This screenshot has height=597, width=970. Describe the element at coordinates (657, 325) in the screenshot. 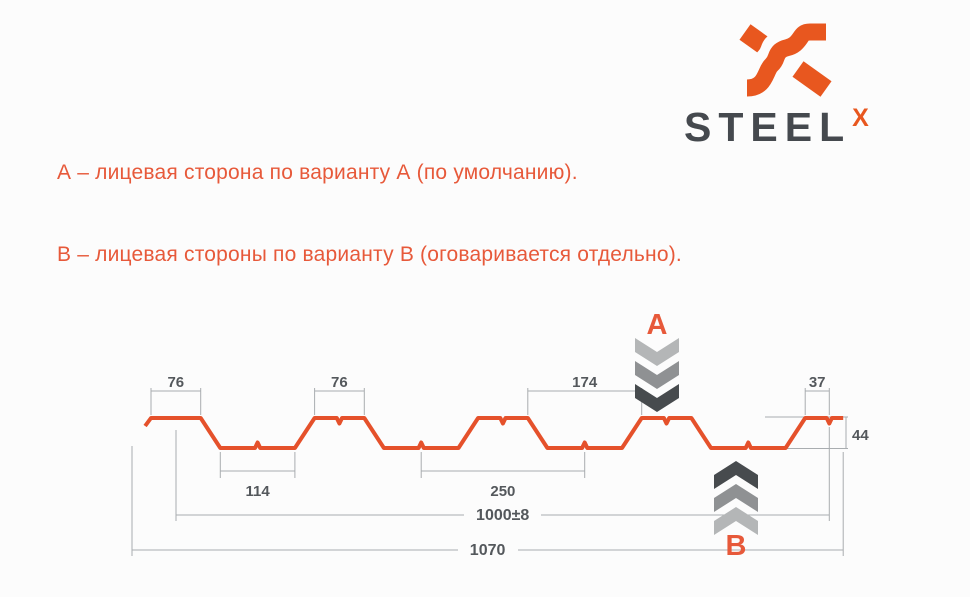

I see `variant-a-letter: A` at that location.